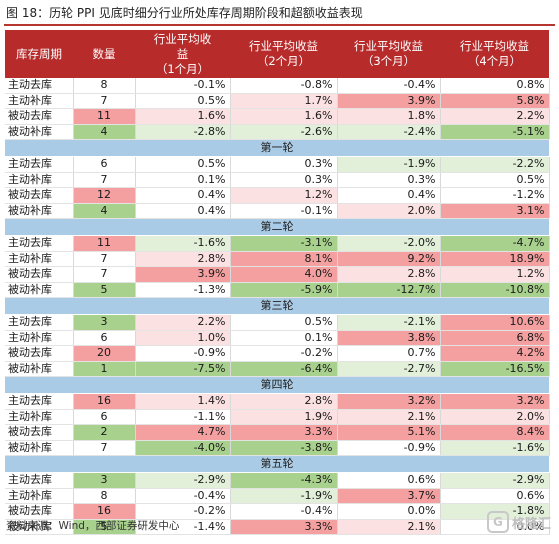  I want to click on return-4m-cell: 3.2%, so click(495, 401).